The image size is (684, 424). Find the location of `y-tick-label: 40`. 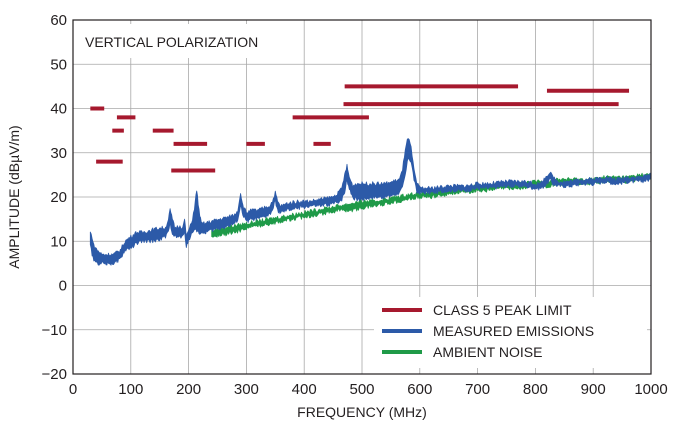

y-tick-label: 40 is located at coordinates (58, 109).